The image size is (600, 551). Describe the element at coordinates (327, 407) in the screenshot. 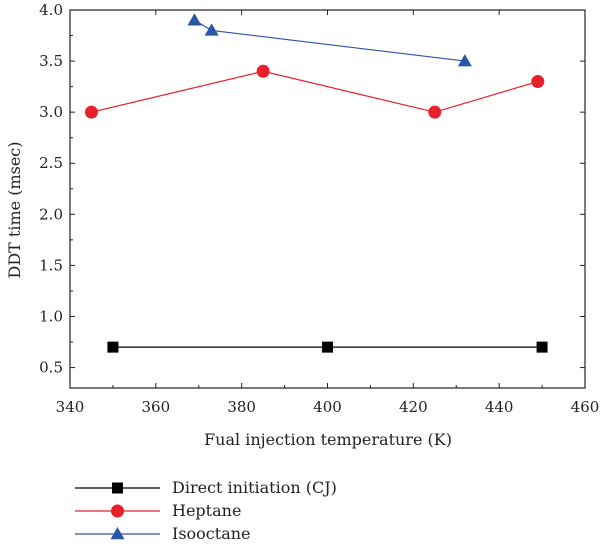

I see `x-tick-label: 400` at that location.